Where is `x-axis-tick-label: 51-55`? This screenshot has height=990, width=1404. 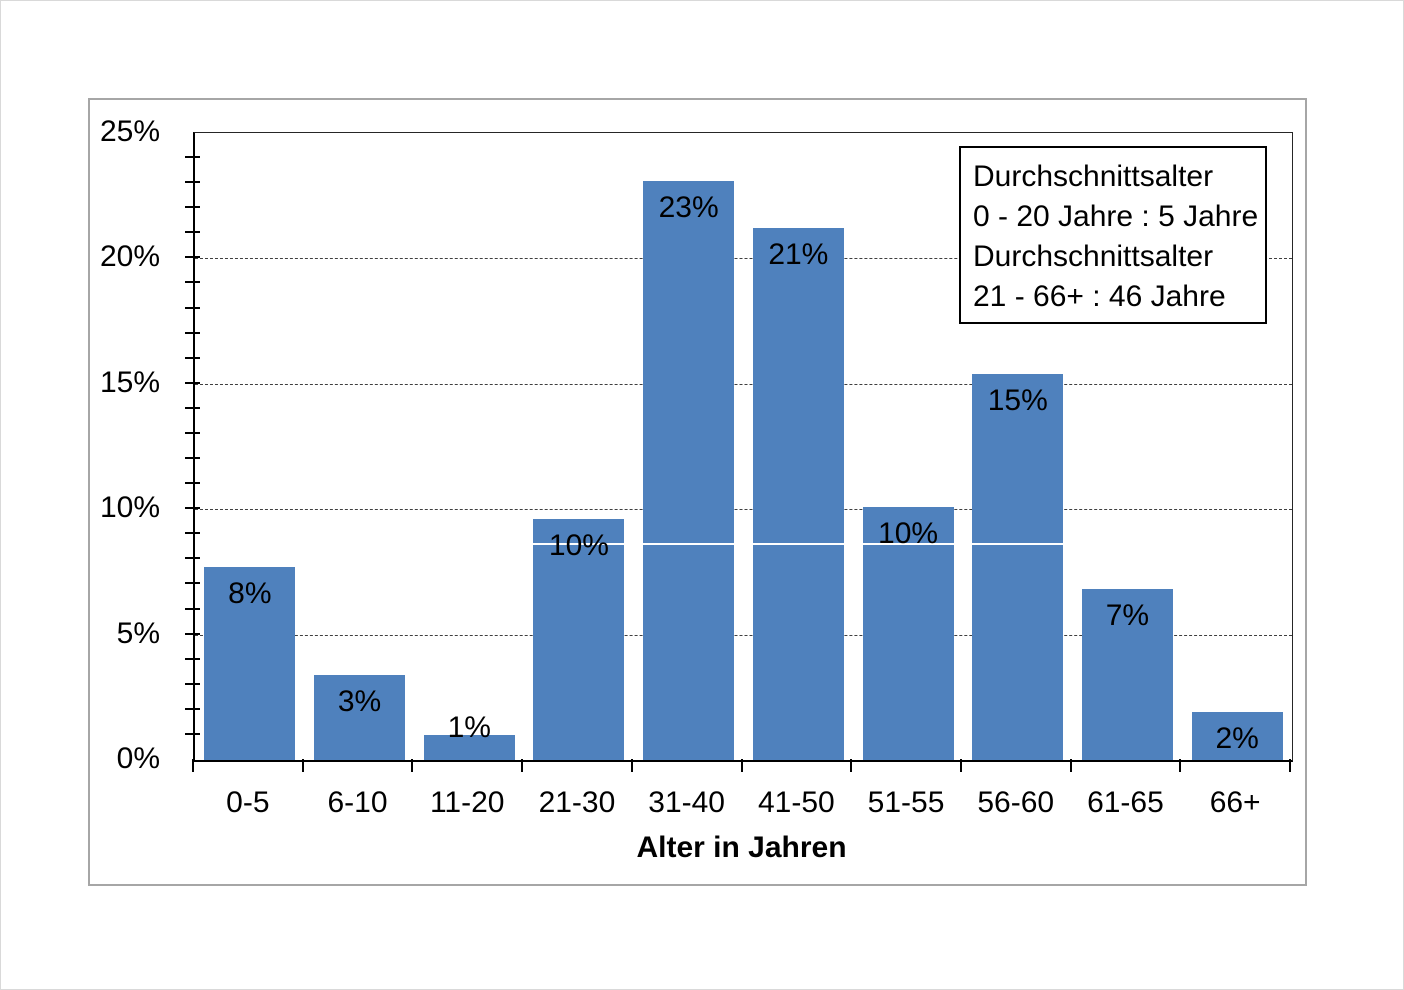 x-axis-tick-label: 51-55 is located at coordinates (906, 802).